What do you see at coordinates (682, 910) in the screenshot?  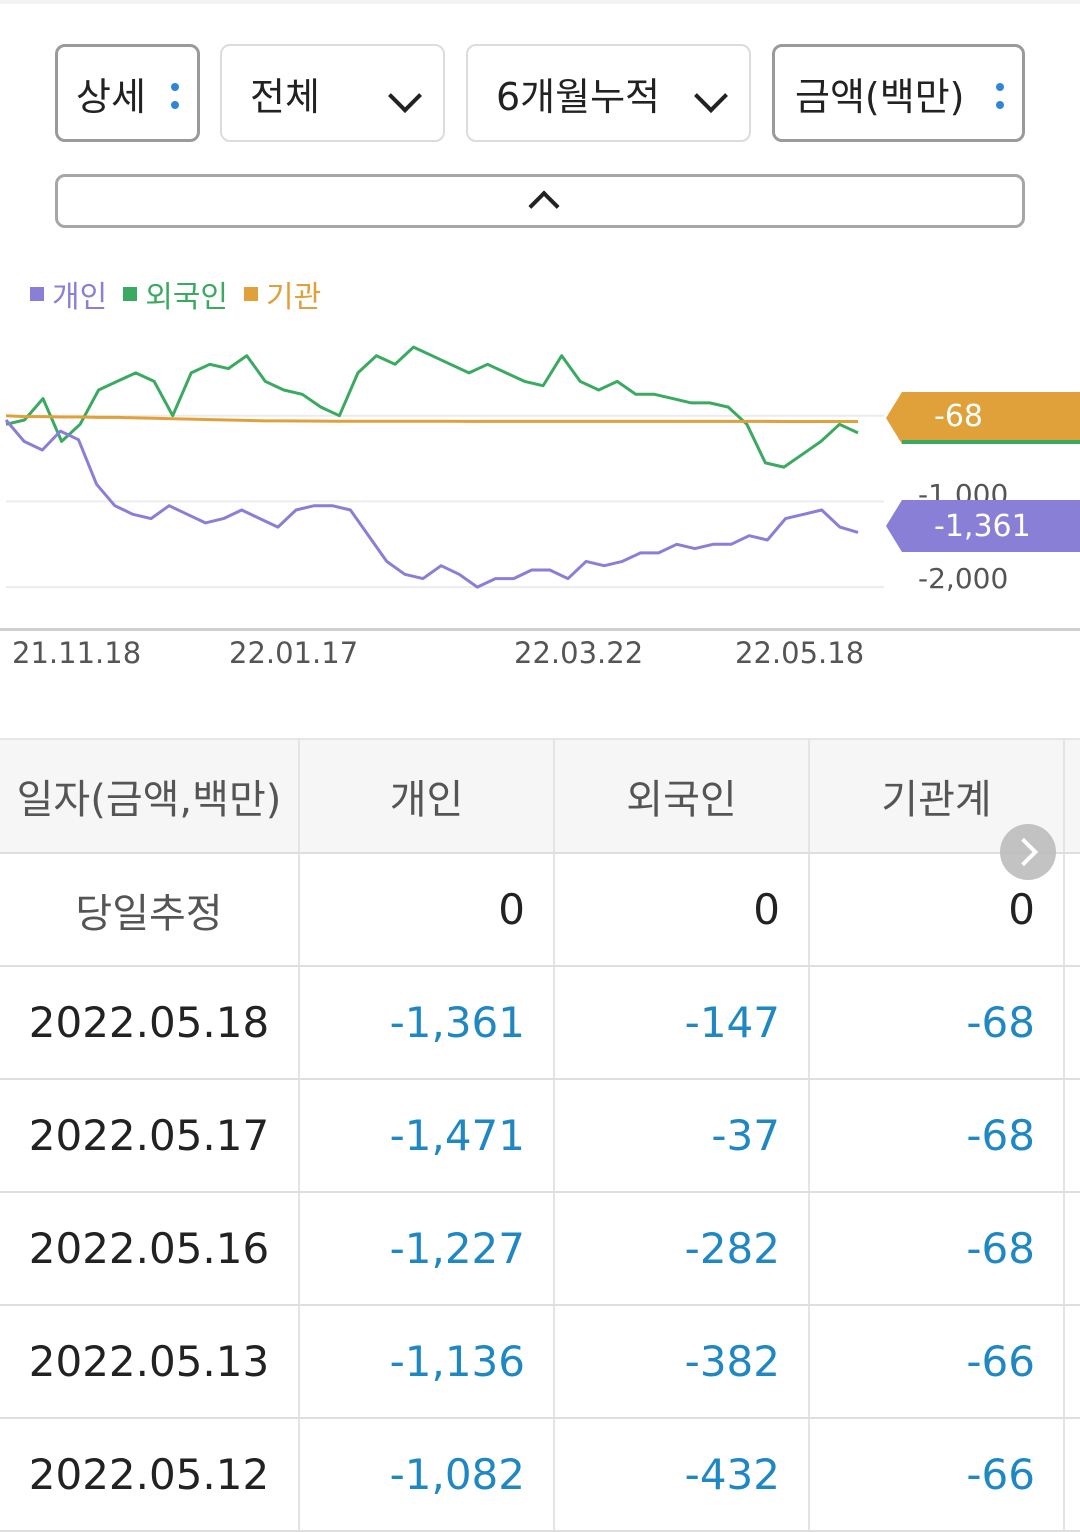 I see `row-foreign: 0` at bounding box center [682, 910].